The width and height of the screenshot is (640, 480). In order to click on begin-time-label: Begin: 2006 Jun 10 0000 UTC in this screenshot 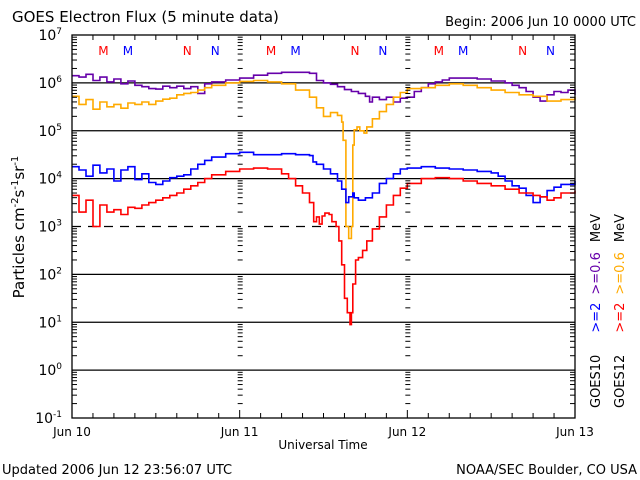, I will do `click(540, 22)`.